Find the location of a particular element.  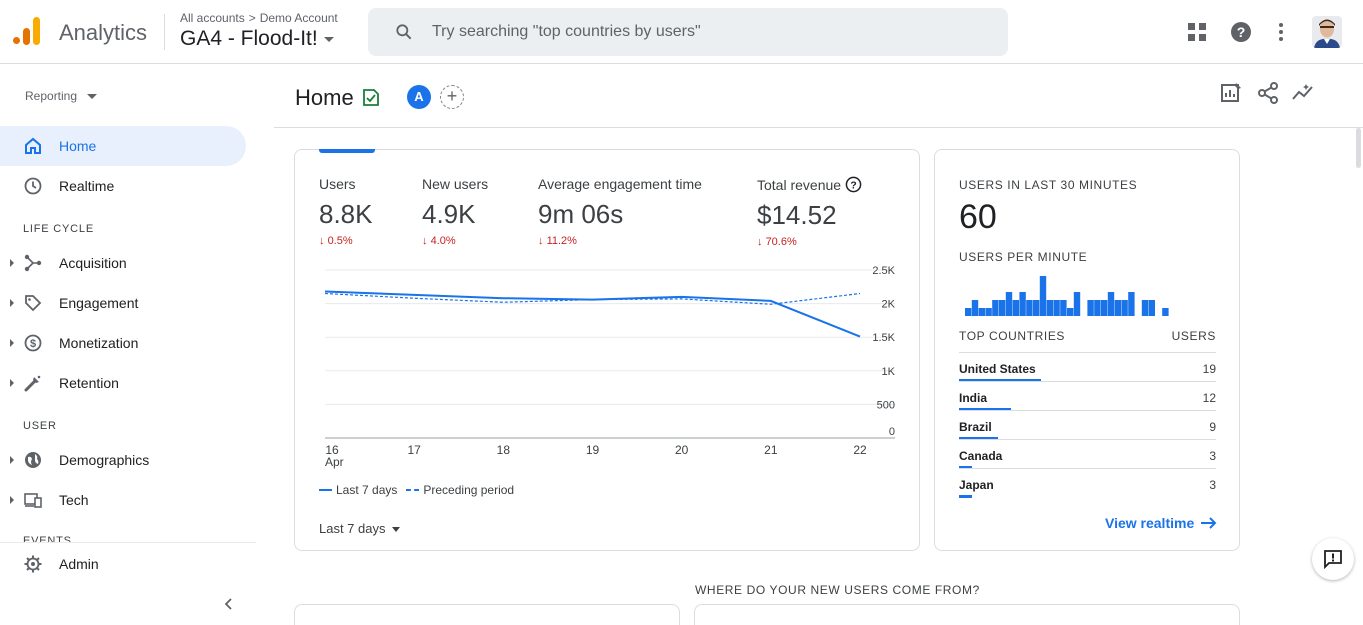

more-vert-icon is located at coordinates (1281, 32).